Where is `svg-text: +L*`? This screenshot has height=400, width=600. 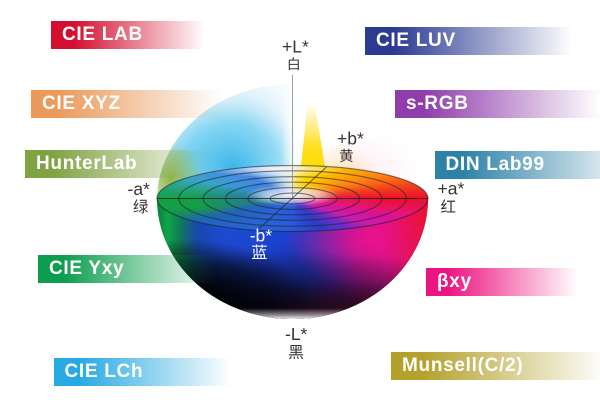 svg-text: +L* is located at coordinates (295, 47).